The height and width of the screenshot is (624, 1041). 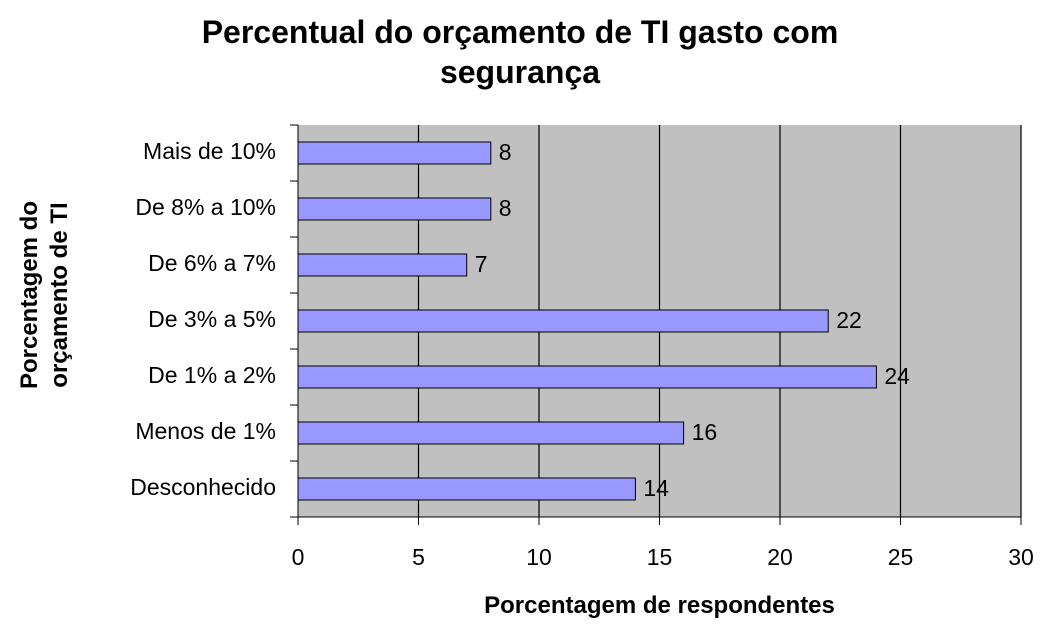 I want to click on x-axis-label: Porcentagem de respondentes, so click(x=659, y=605).